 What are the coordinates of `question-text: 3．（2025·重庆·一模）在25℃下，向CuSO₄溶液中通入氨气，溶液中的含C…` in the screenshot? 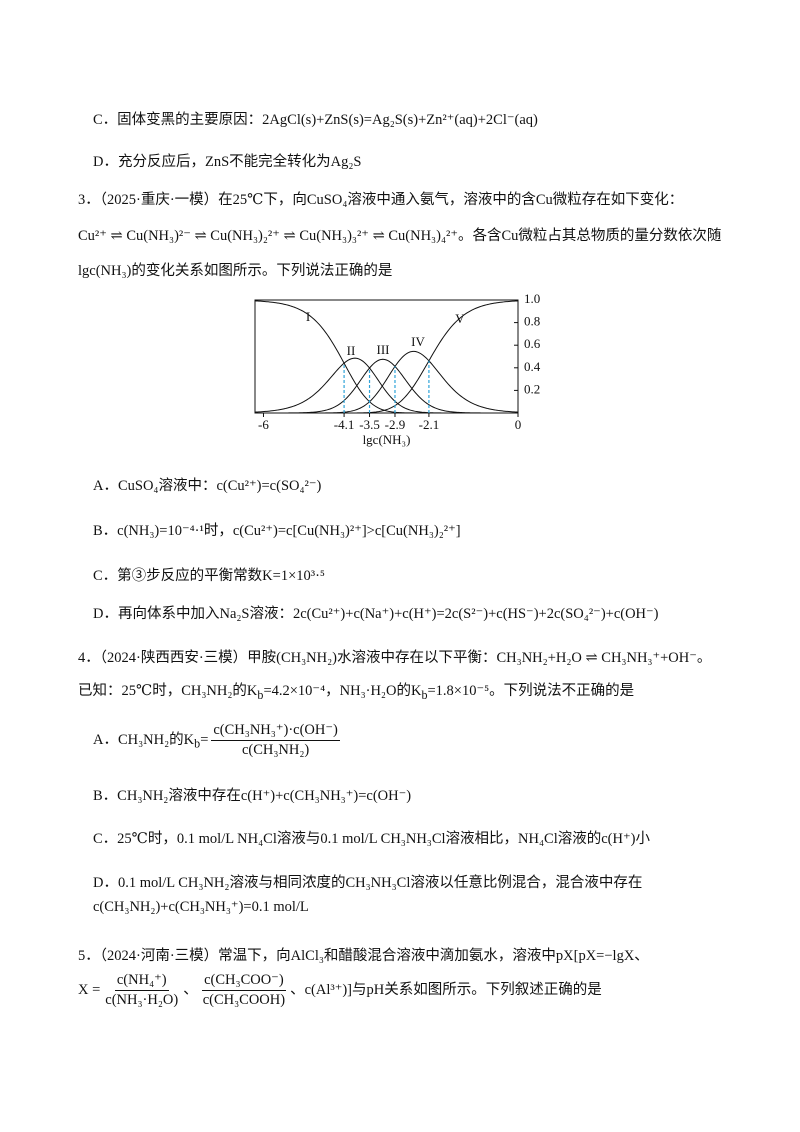 It's located at (381, 200).